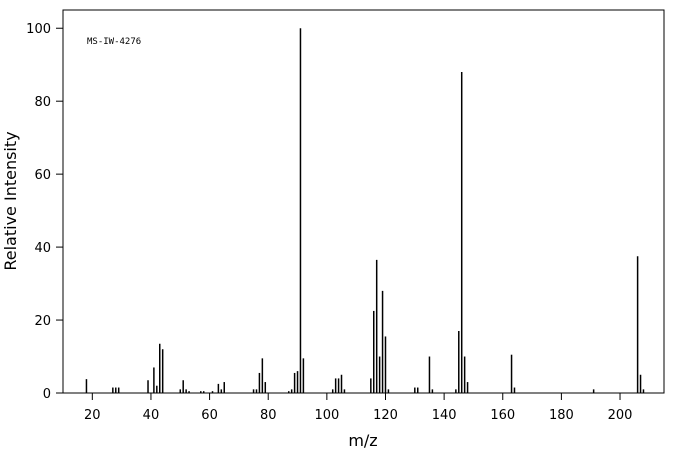 The height and width of the screenshot is (459, 676). What do you see at coordinates (114, 42) in the screenshot?
I see `annotation: MS-IW-4276` at bounding box center [114, 42].